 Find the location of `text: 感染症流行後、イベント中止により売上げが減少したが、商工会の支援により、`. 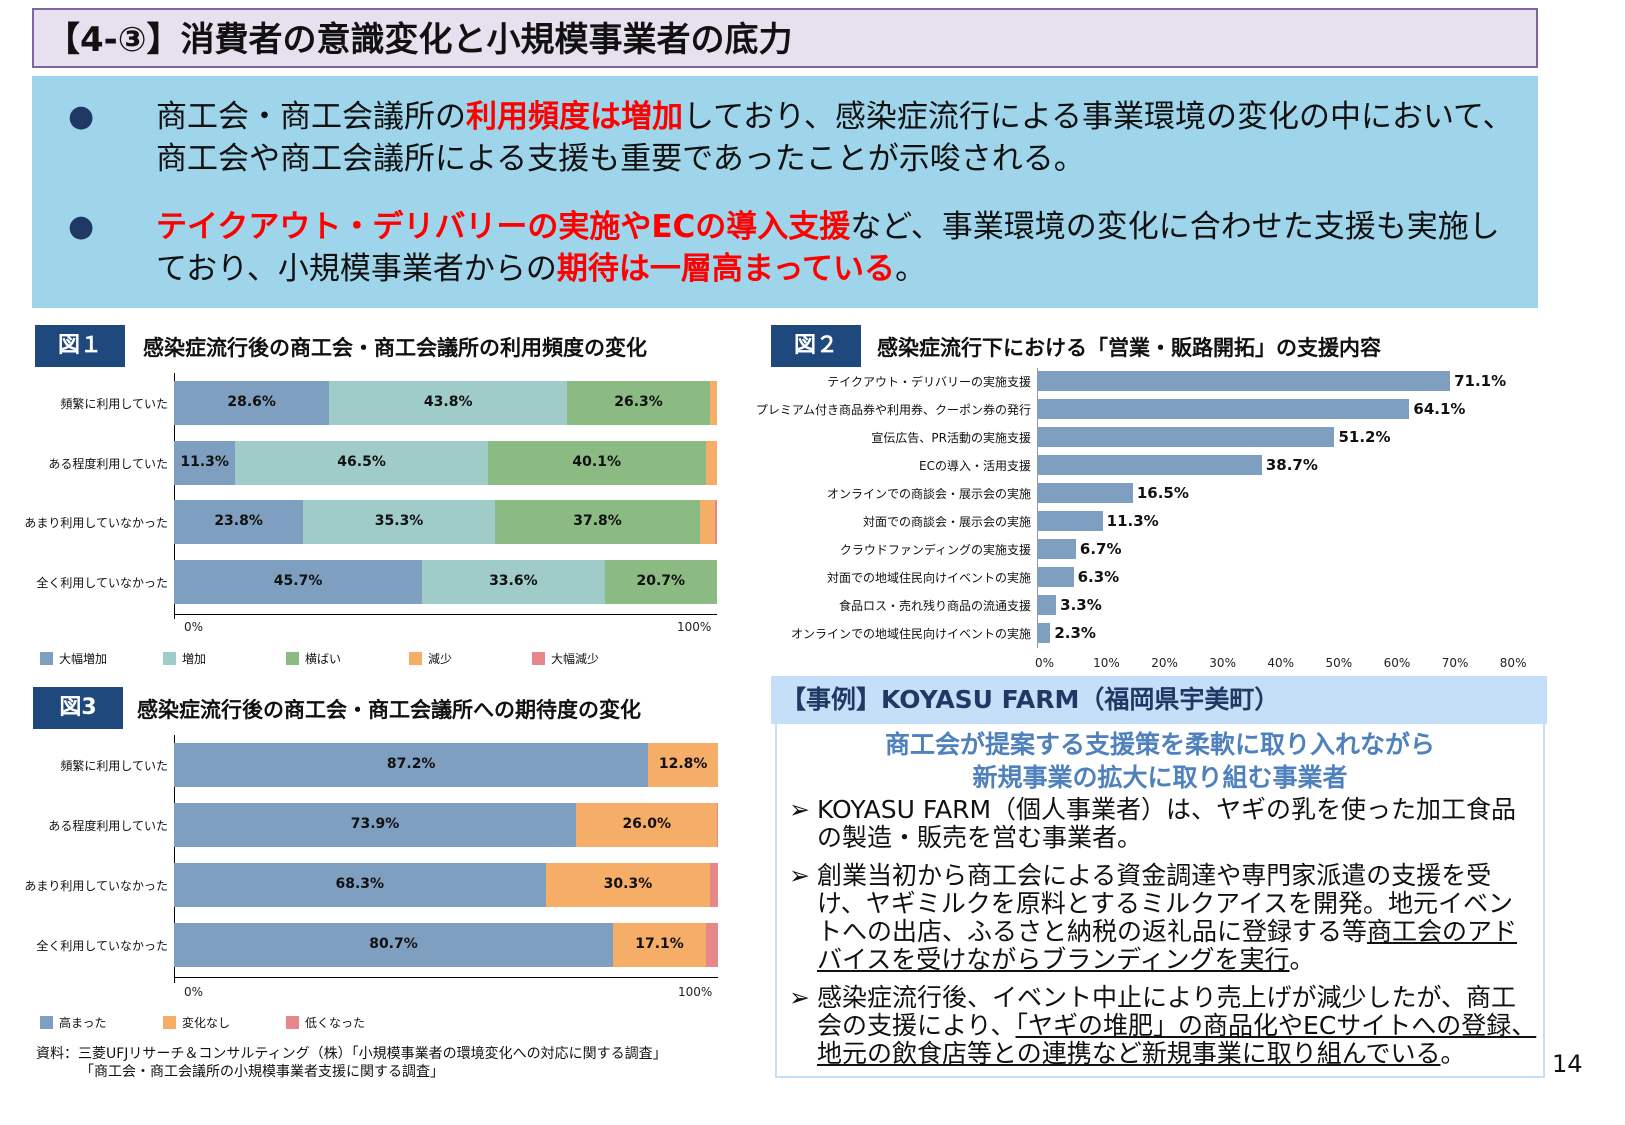

text: 感染症流行後、イベント中止により売上げが減少したが、商工会の支援により、 is located at coordinates (1167, 1011).